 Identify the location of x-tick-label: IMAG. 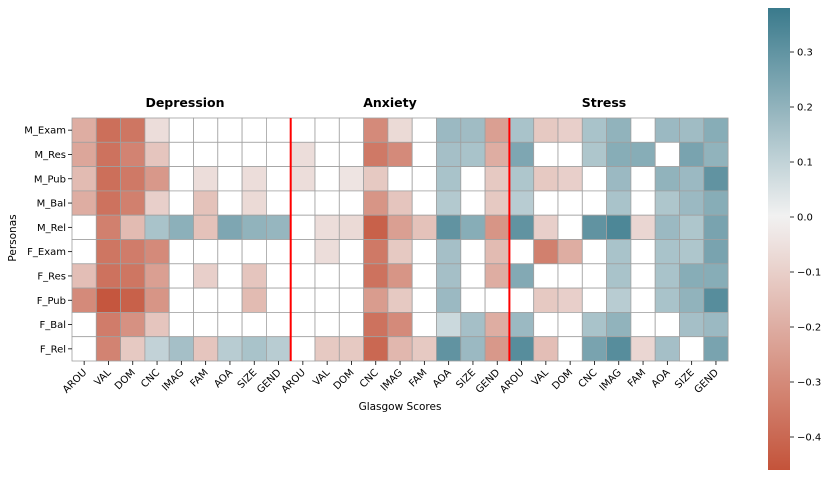
(173, 380).